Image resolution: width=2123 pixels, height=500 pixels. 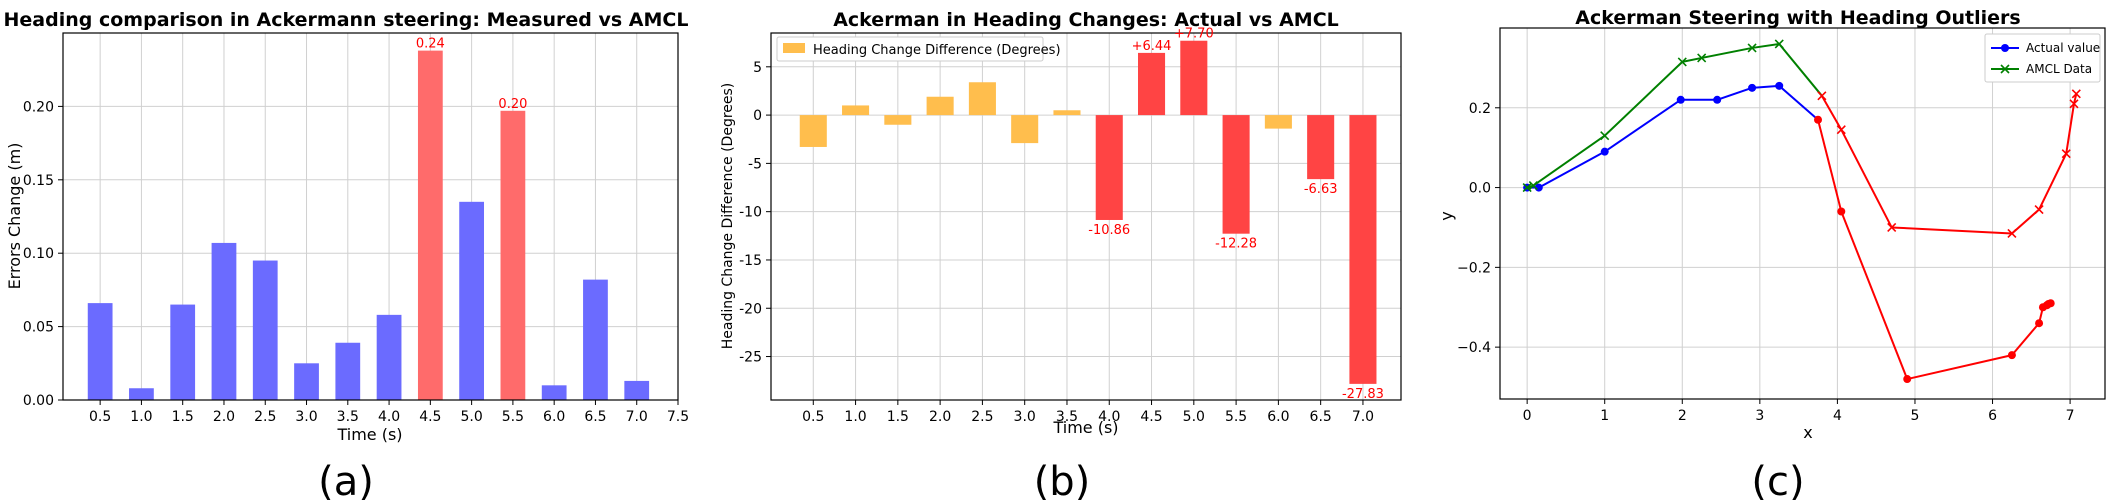 I want to click on a-xtick-label: 4.5, so click(x=430, y=417).